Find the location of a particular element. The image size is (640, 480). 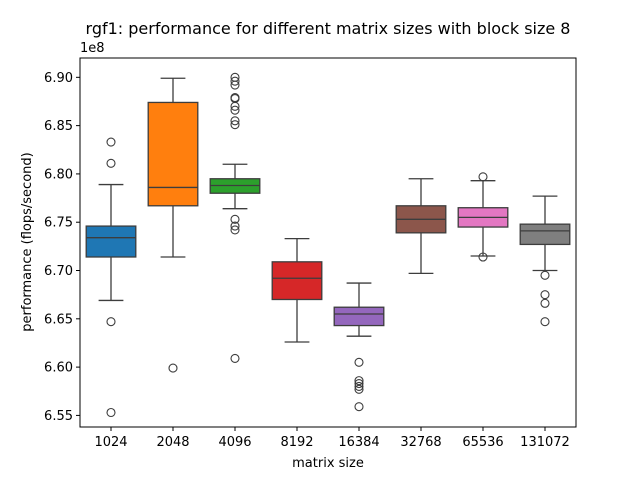

x-tick-label: 2048 is located at coordinates (172, 442).